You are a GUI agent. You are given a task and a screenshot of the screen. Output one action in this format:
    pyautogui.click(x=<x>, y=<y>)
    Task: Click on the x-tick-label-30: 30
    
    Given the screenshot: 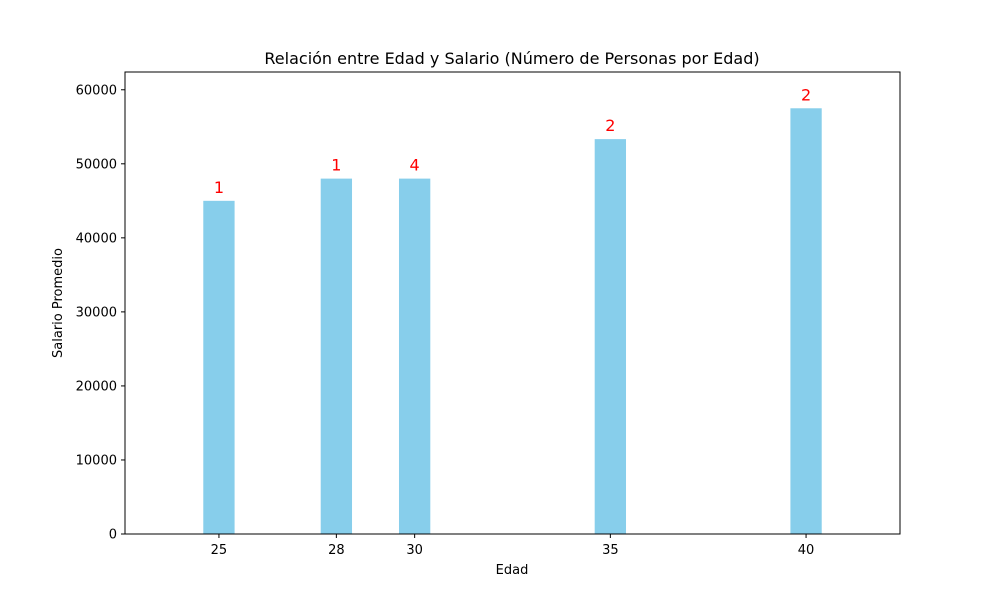 What is the action you would take?
    pyautogui.click(x=414, y=550)
    